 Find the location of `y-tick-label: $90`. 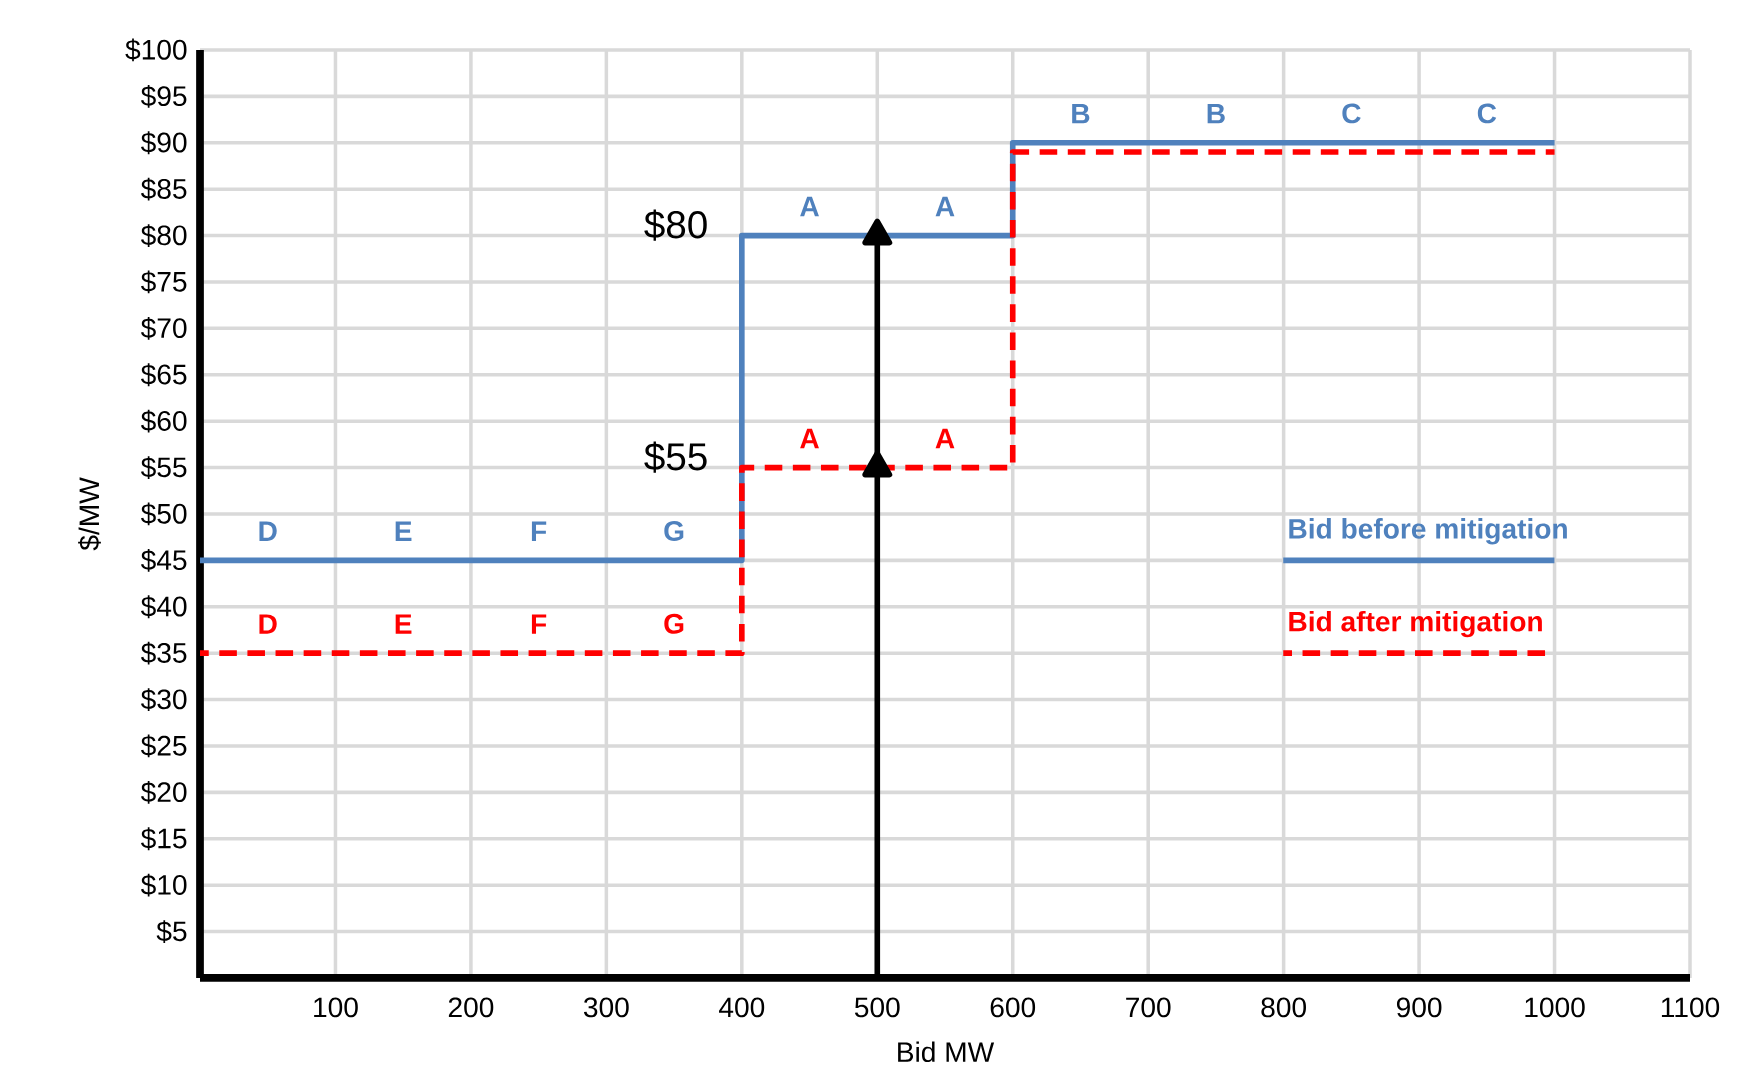

y-tick-label: $90 is located at coordinates (163, 143).